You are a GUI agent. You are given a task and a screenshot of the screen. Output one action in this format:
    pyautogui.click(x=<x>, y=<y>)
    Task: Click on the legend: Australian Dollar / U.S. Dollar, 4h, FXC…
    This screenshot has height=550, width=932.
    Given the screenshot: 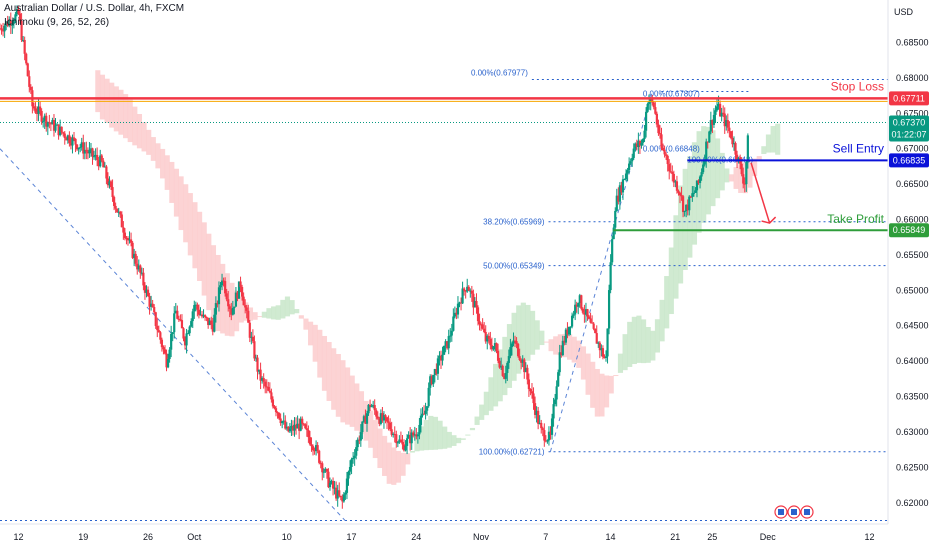 What is the action you would take?
    pyautogui.click(x=94, y=16)
    